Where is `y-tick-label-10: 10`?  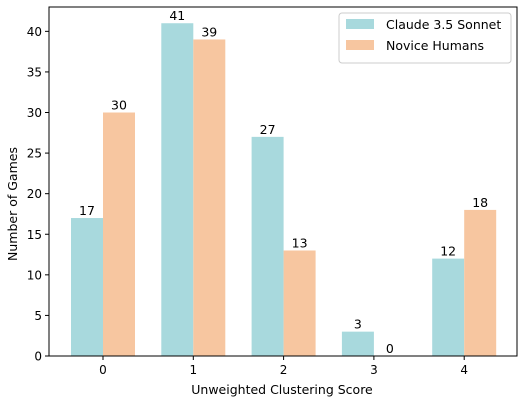 y-tick-label-10: 10 is located at coordinates (34, 275).